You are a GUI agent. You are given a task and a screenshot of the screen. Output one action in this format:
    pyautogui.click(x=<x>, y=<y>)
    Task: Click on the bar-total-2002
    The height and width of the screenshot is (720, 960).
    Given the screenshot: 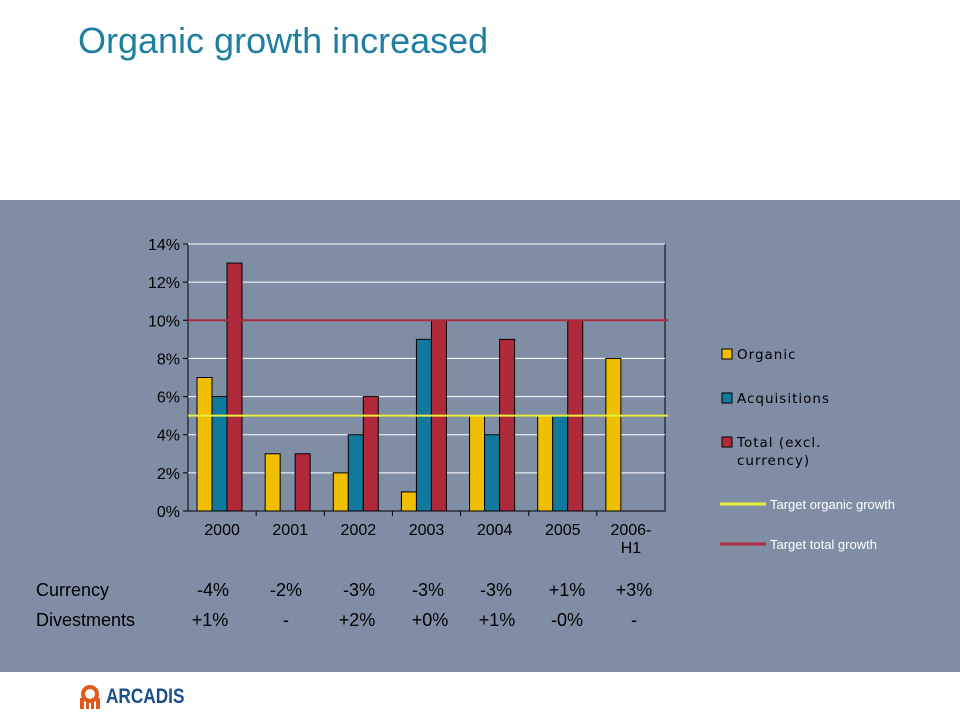 What is the action you would take?
    pyautogui.click(x=370, y=454)
    